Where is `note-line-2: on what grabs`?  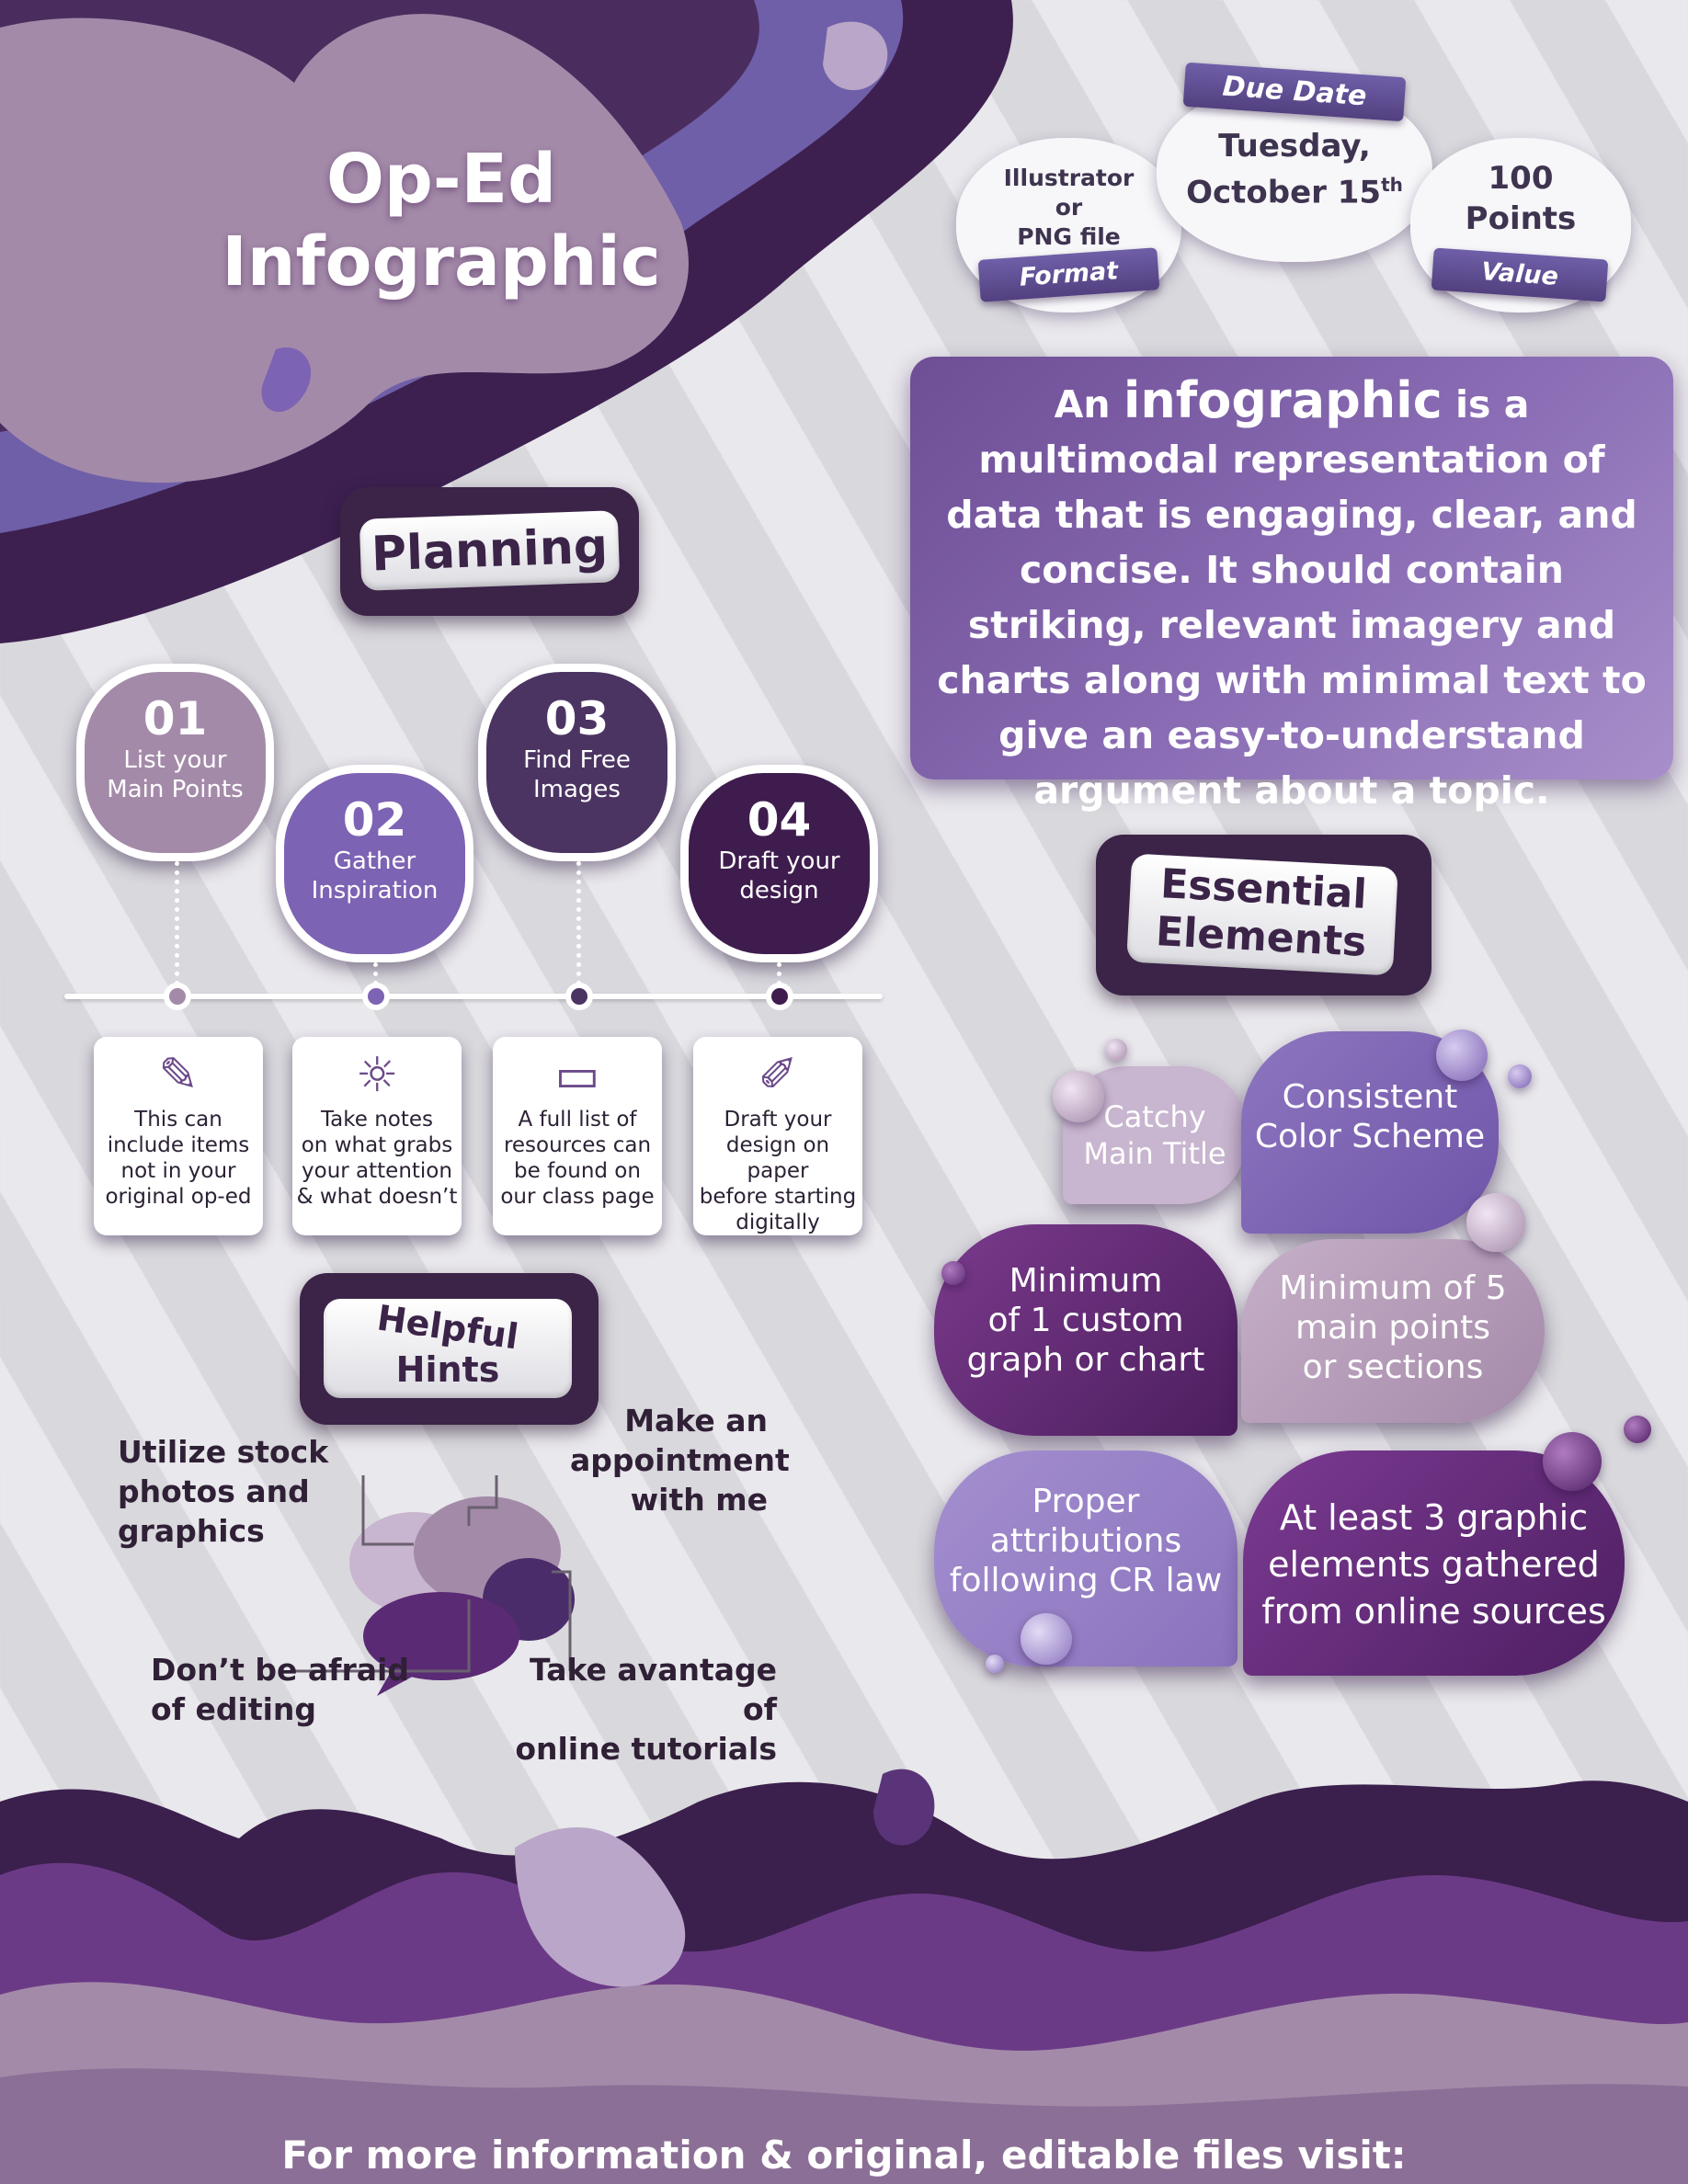 note-line-2: on what grabs is located at coordinates (377, 1145).